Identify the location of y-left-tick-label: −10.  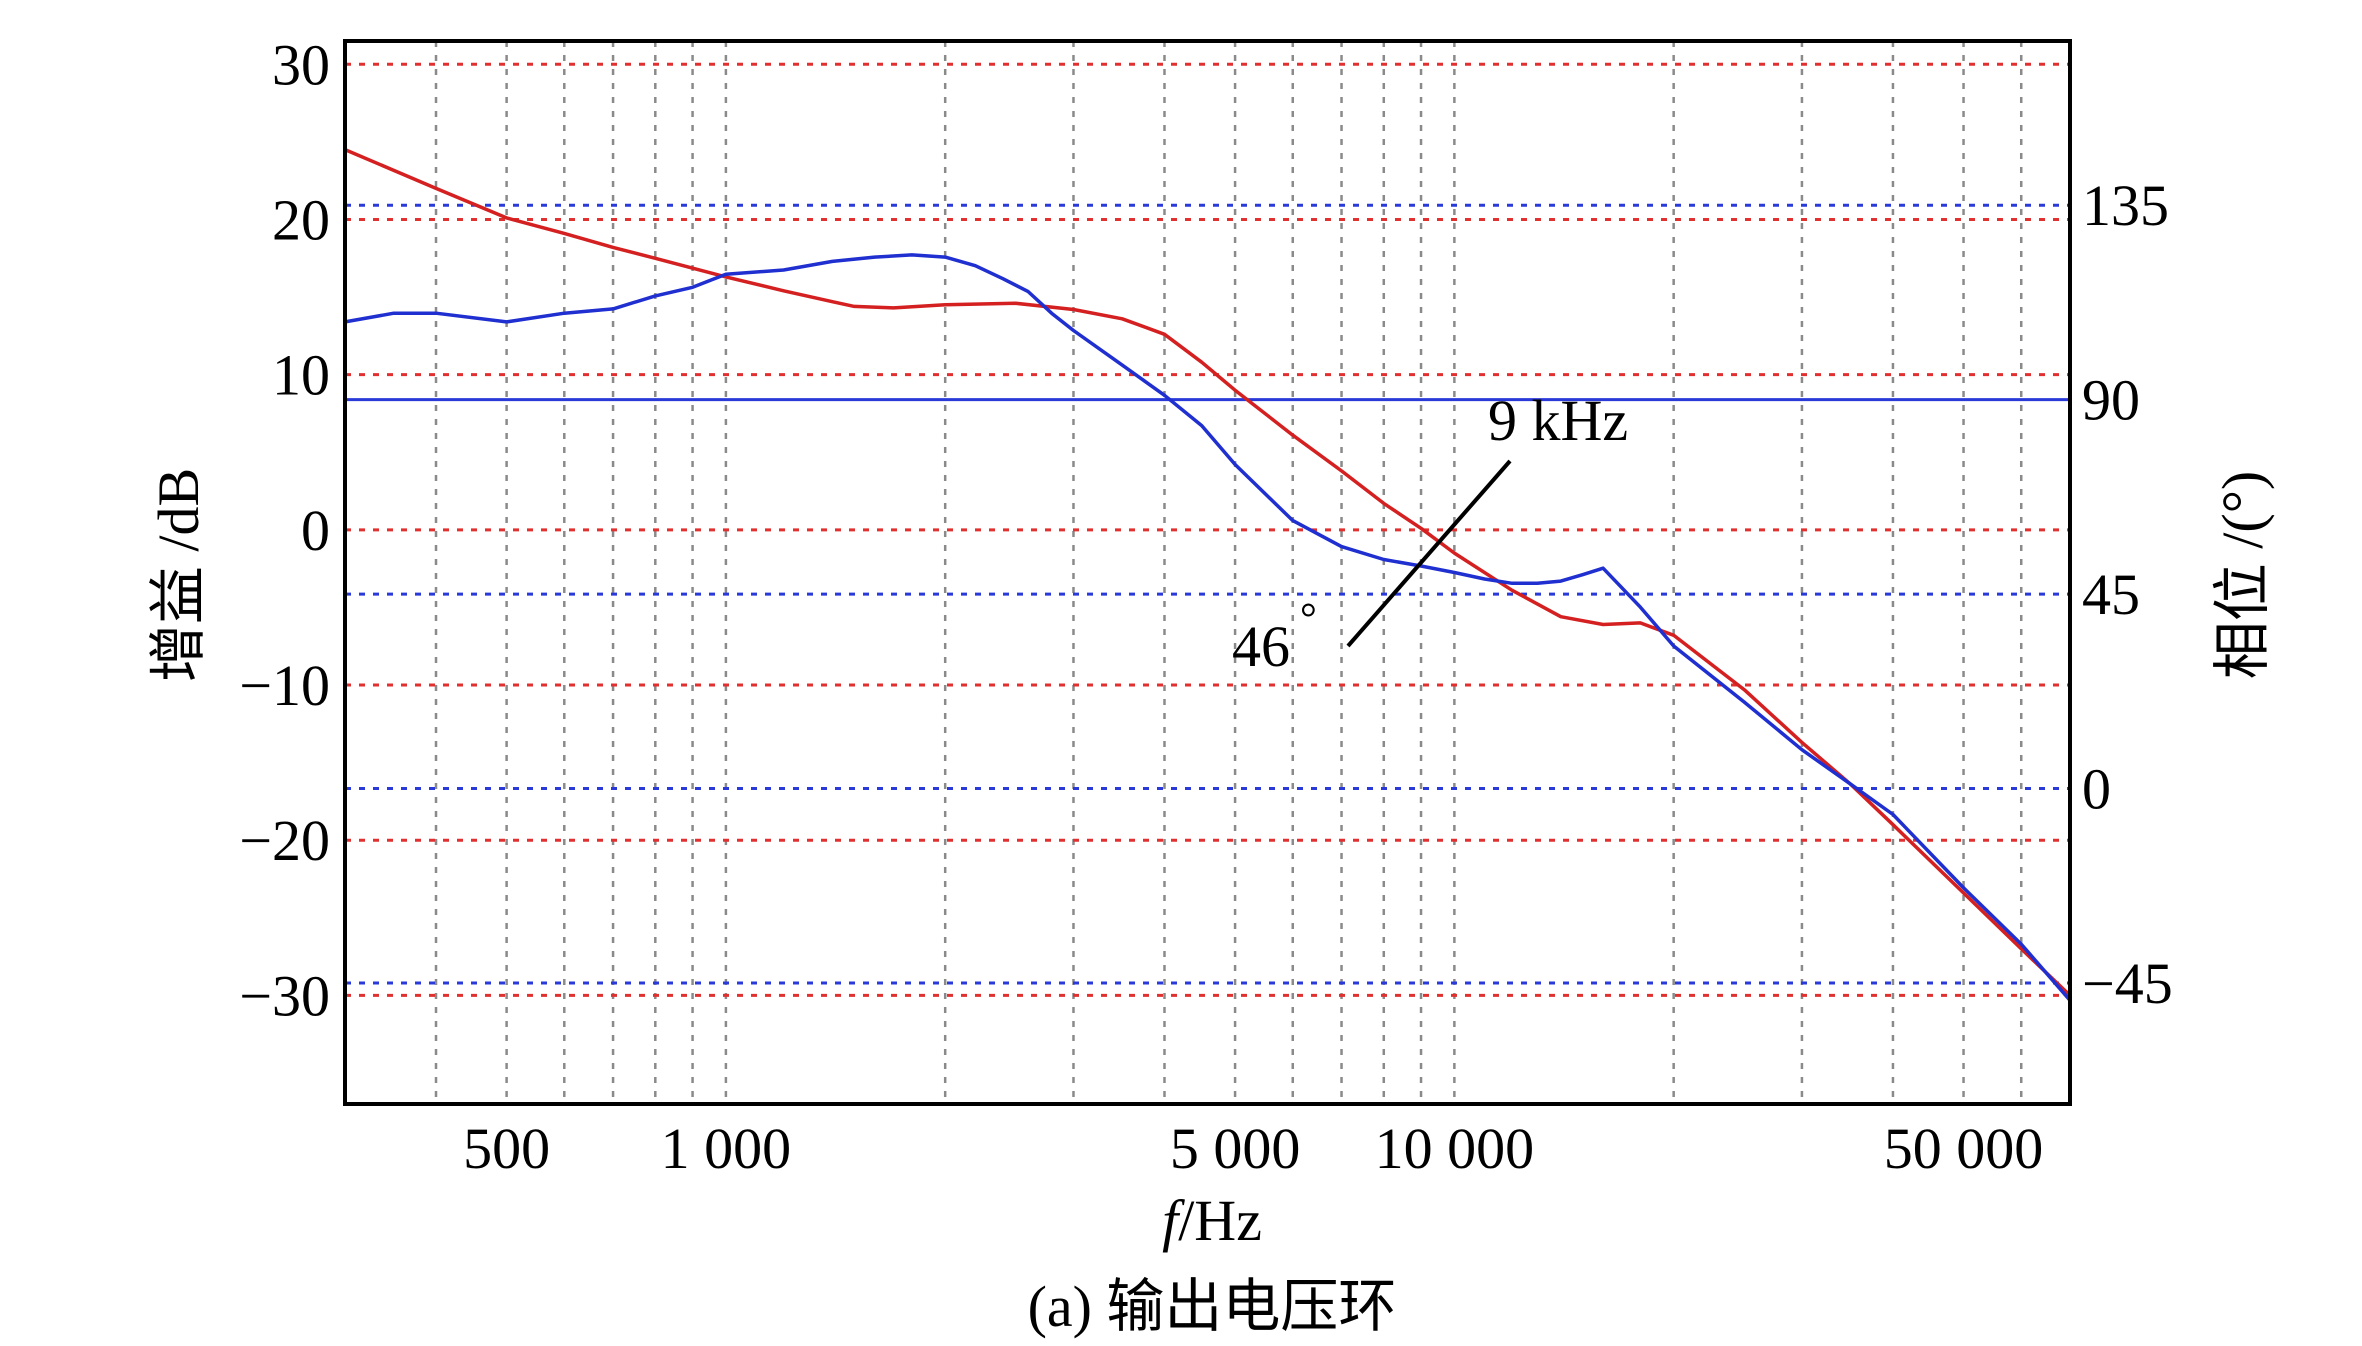
(284, 685).